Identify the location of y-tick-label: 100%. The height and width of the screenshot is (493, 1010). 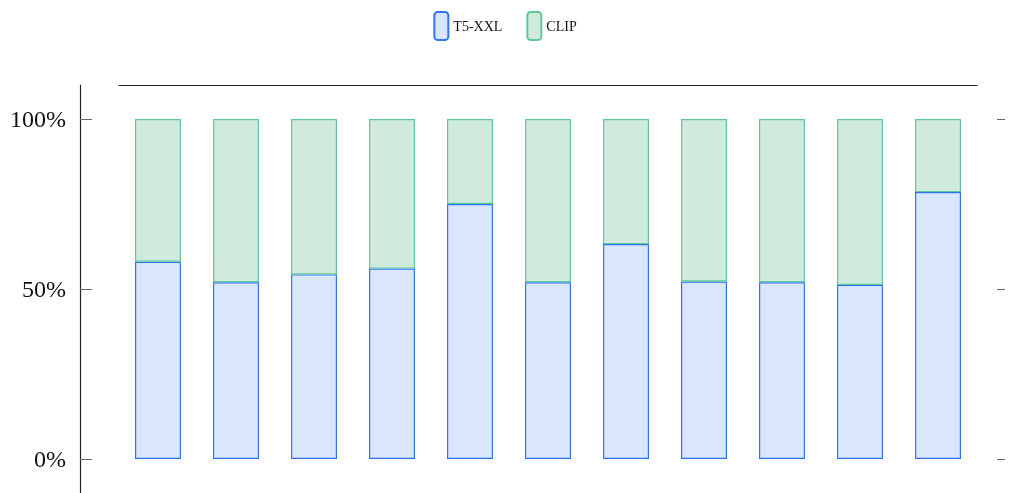
(38, 119).